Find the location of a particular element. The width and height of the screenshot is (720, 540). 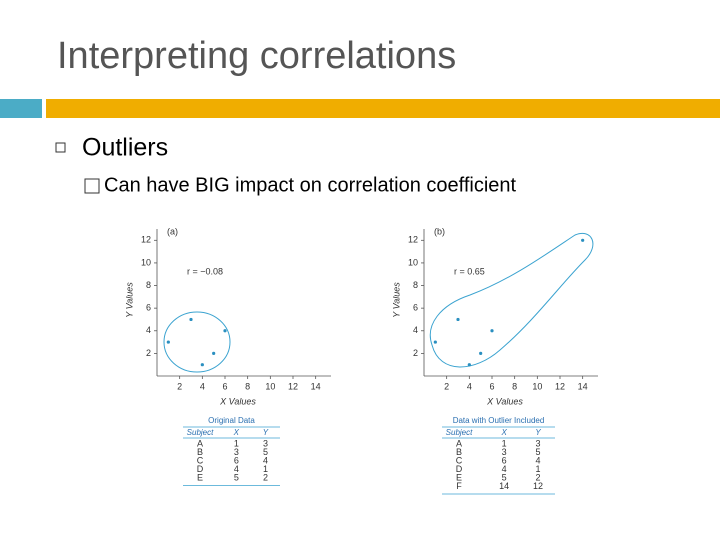

bullet: Outliers is located at coordinates (125, 148).